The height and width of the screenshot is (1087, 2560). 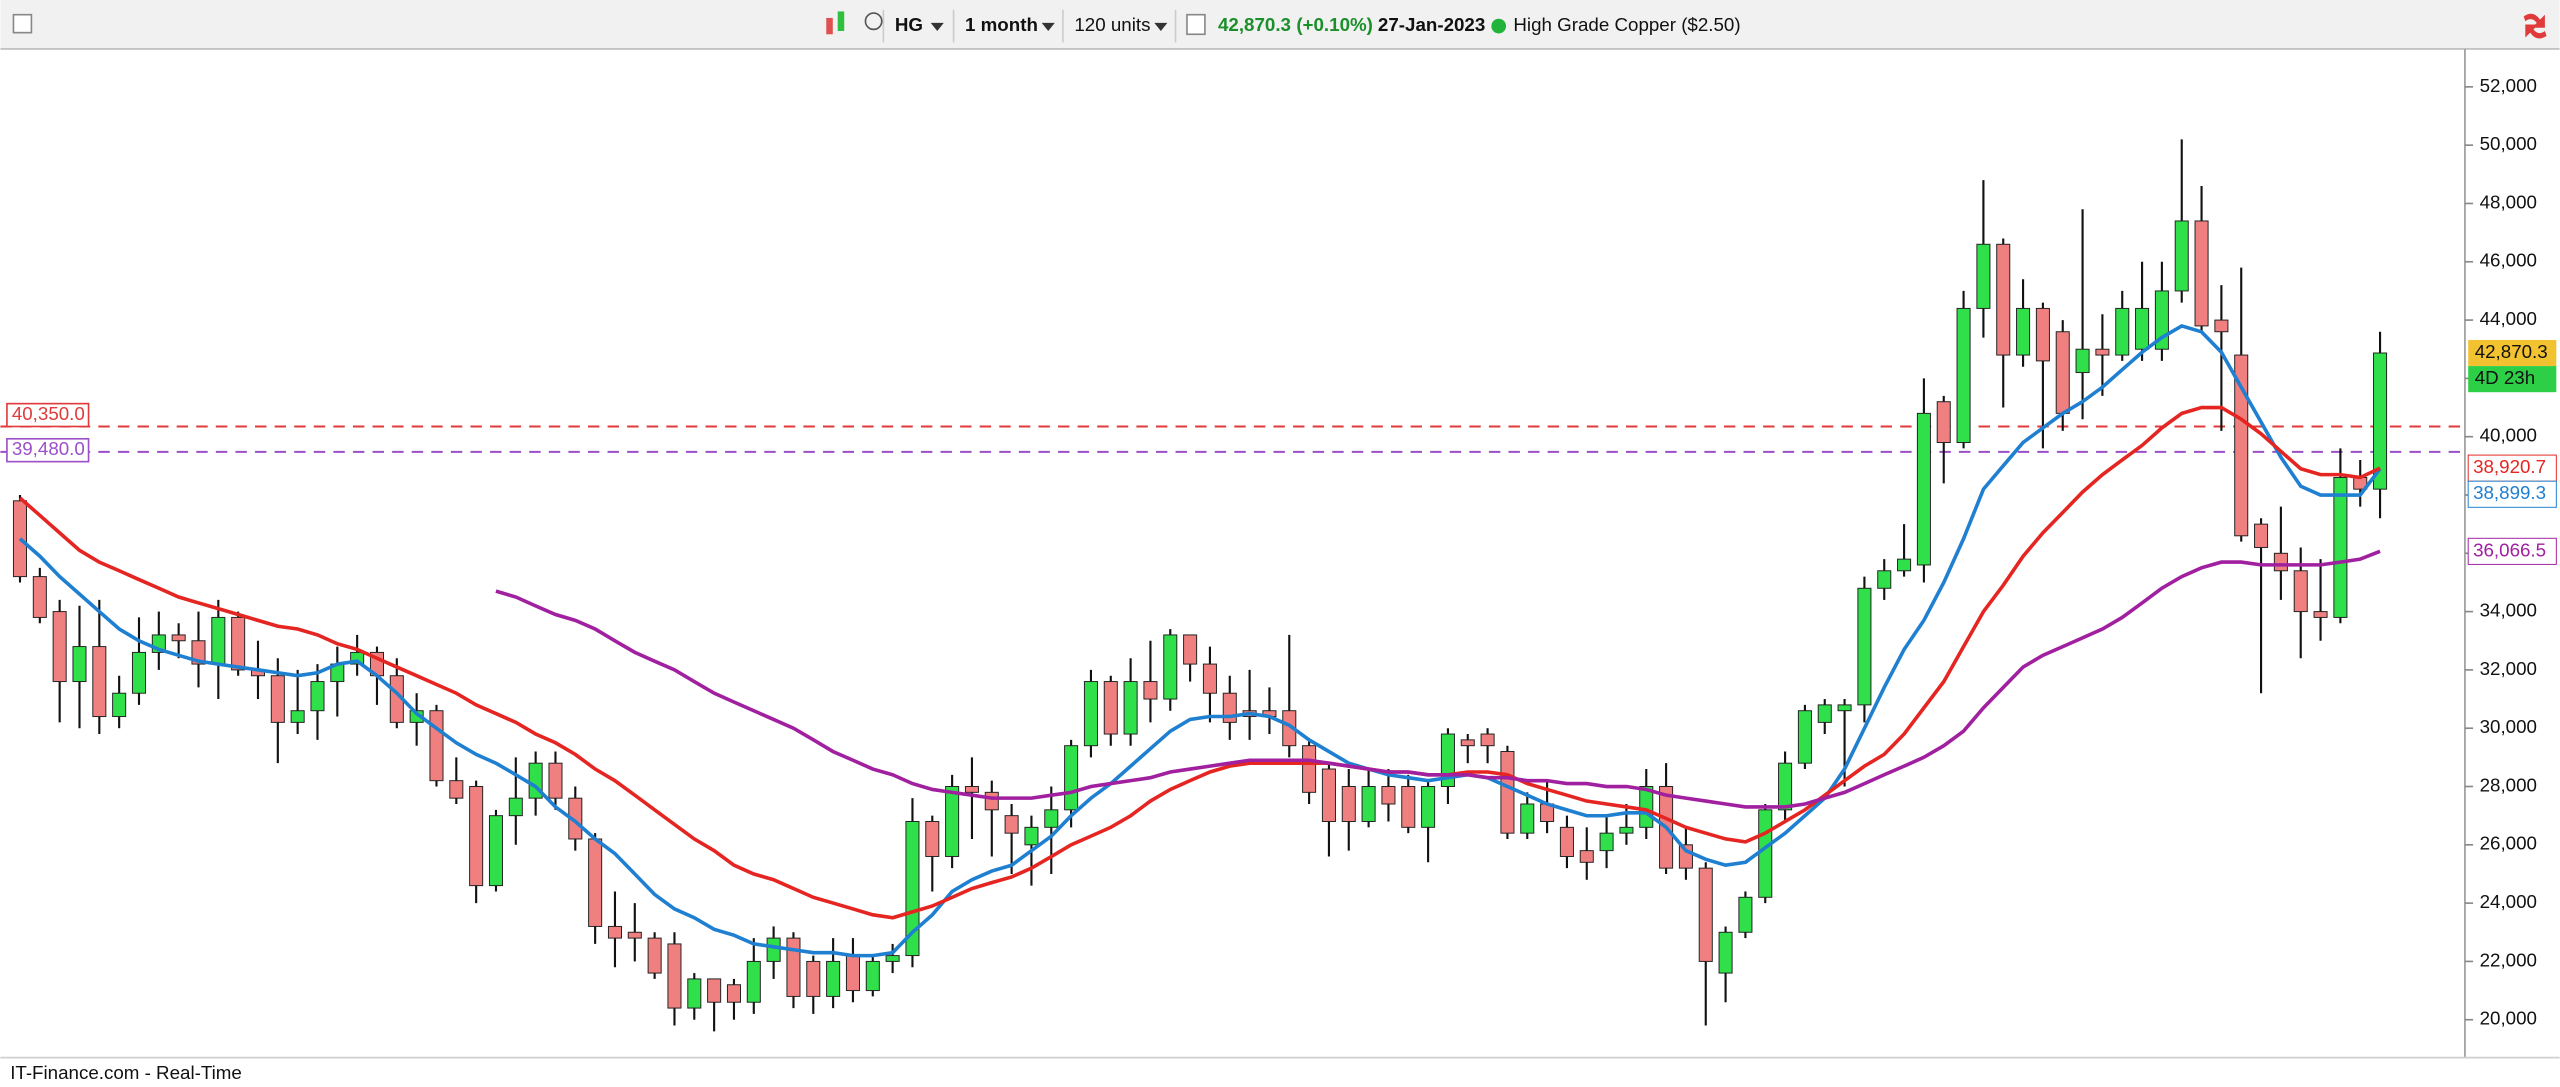 I want to click on y-tick-label: 46,000, so click(x=2508, y=260).